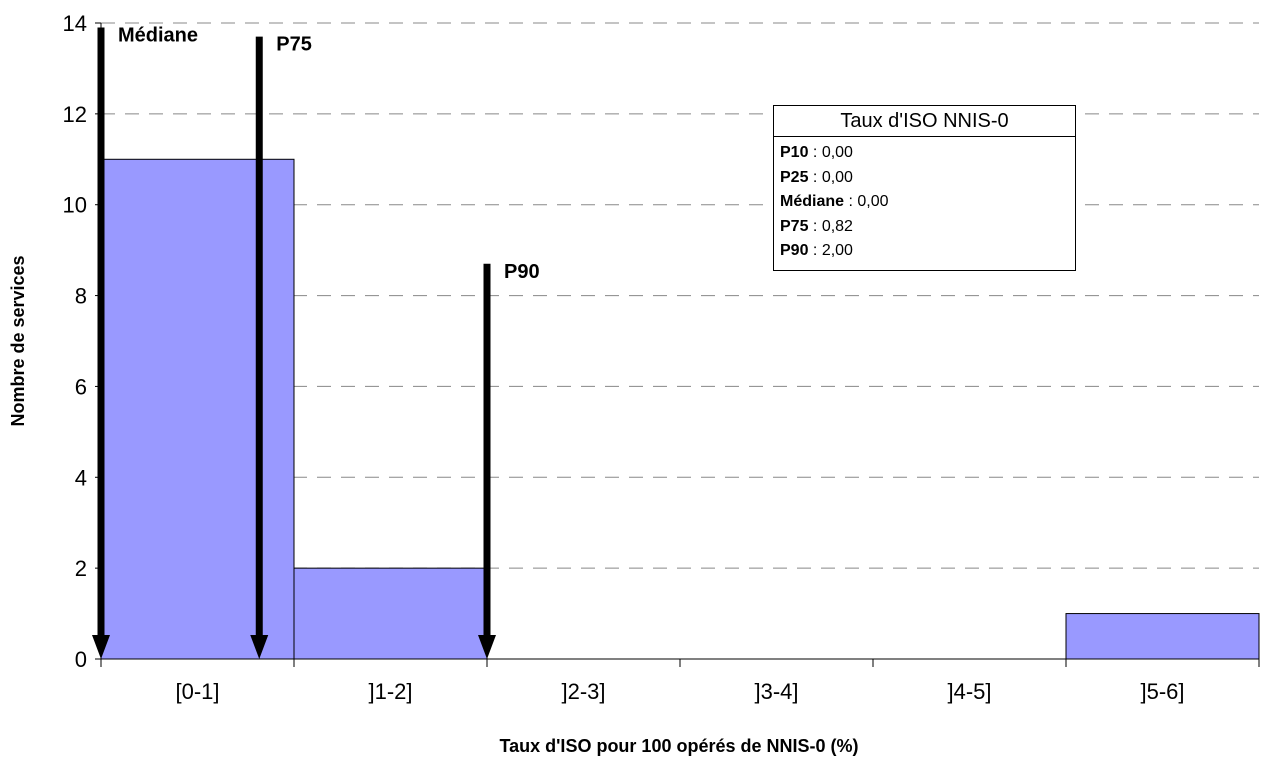  Describe the element at coordinates (75, 23) in the screenshot. I see `y-tick-label: 14` at that location.